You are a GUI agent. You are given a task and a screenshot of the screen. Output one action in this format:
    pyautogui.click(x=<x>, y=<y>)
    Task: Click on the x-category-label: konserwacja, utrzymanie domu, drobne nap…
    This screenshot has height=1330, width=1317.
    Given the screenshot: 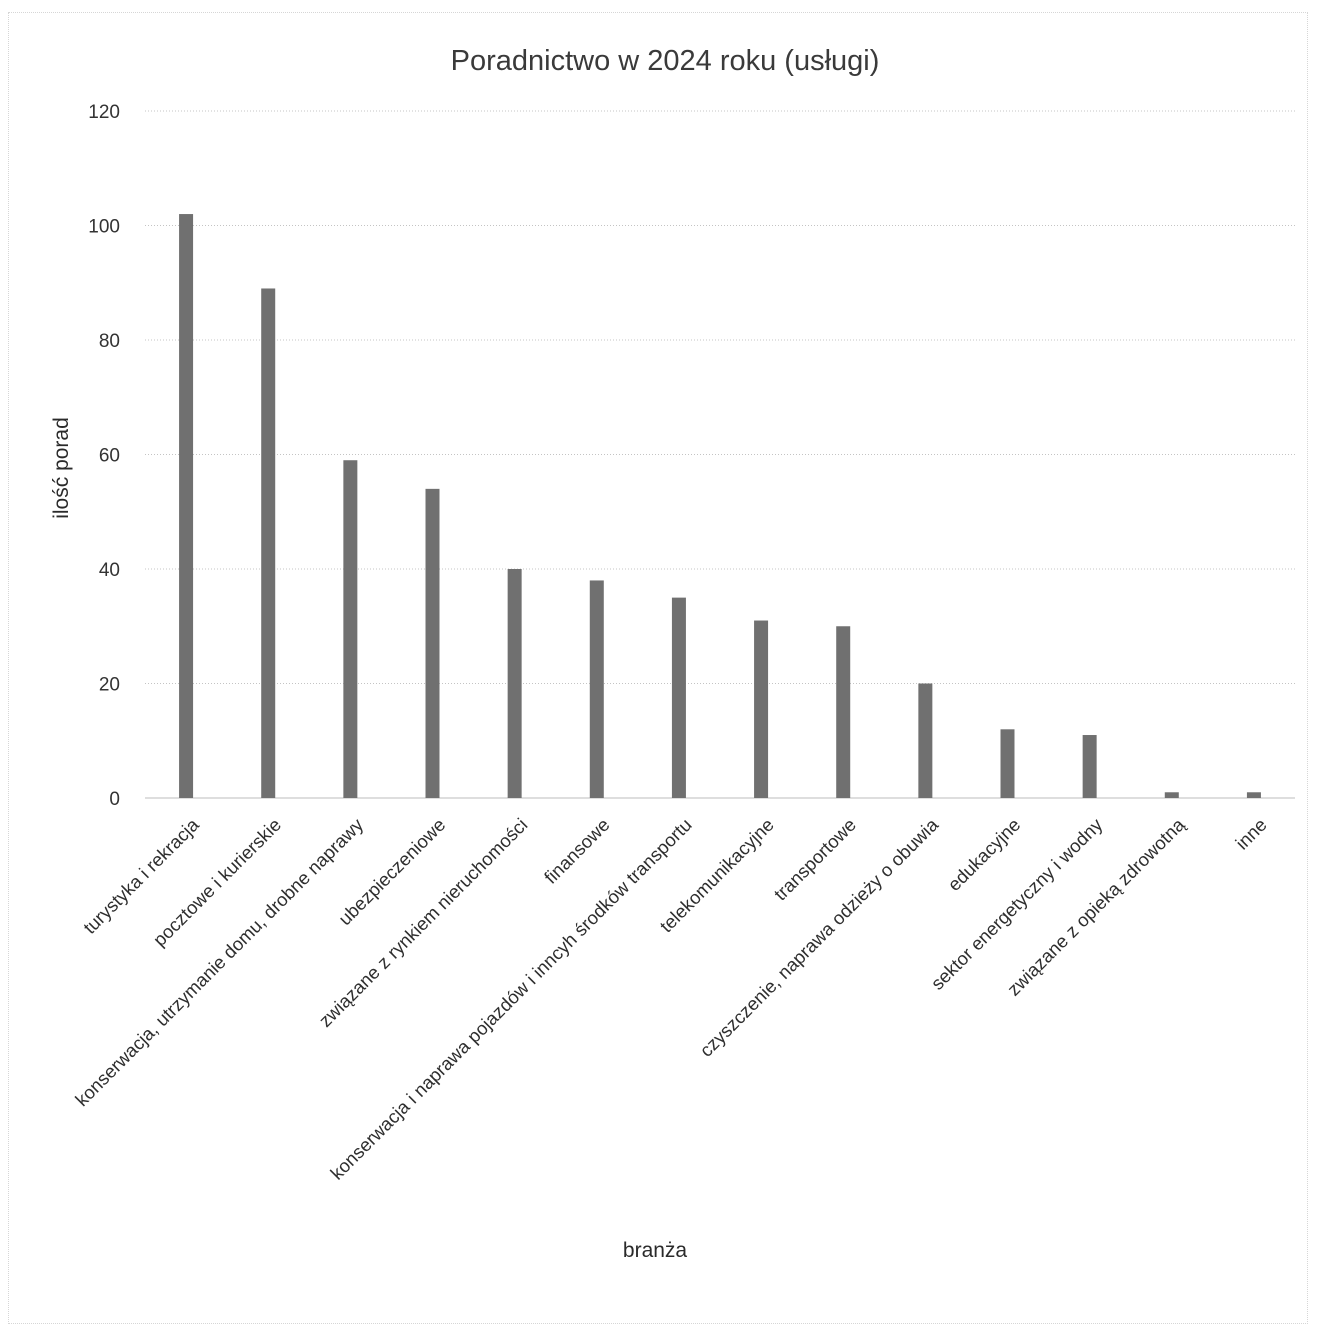 What is the action you would take?
    pyautogui.click(x=219, y=961)
    